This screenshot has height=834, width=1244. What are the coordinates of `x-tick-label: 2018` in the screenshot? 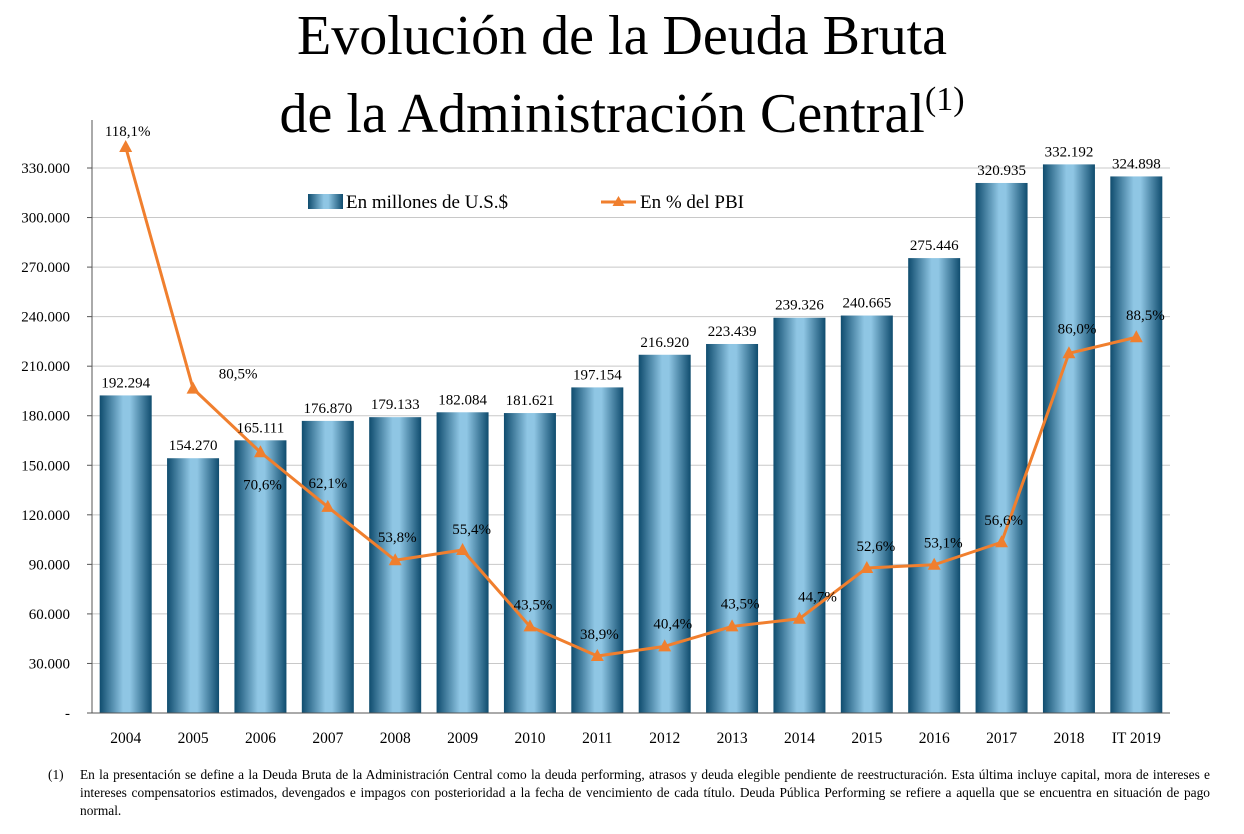 It's located at (1068, 738).